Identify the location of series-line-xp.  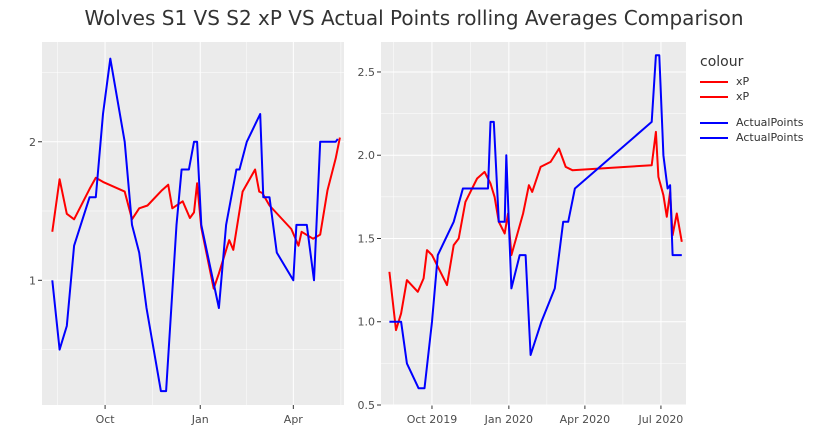
(196, 213).